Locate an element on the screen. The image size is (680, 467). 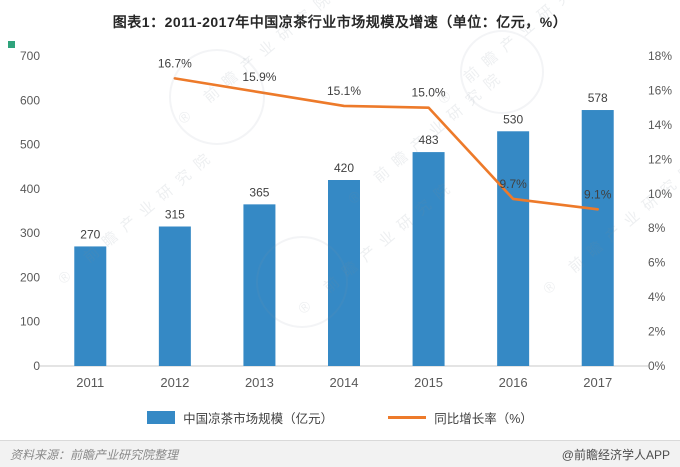
svg-text: 2014 is located at coordinates (344, 382).